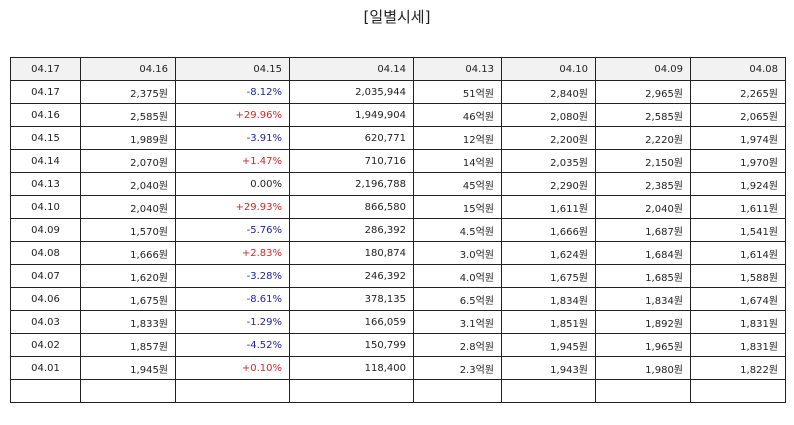  I want to click on change-rate-cell: -3.28%, so click(232, 276).